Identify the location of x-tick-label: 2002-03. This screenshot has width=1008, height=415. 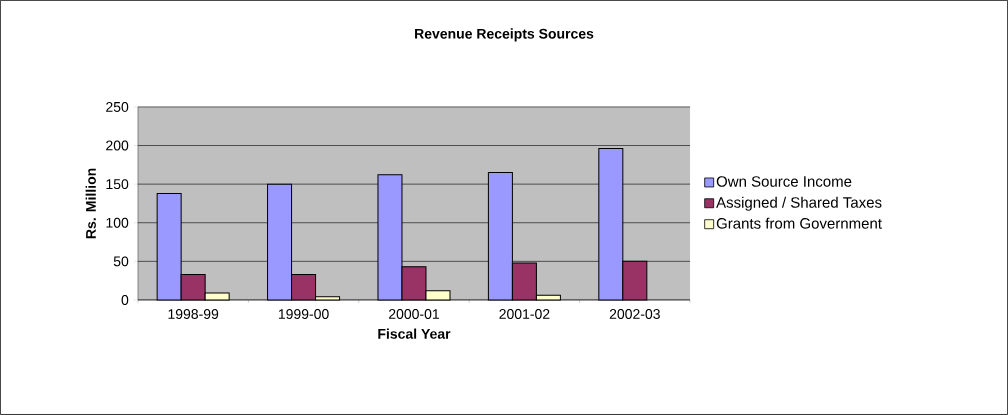
(634, 314).